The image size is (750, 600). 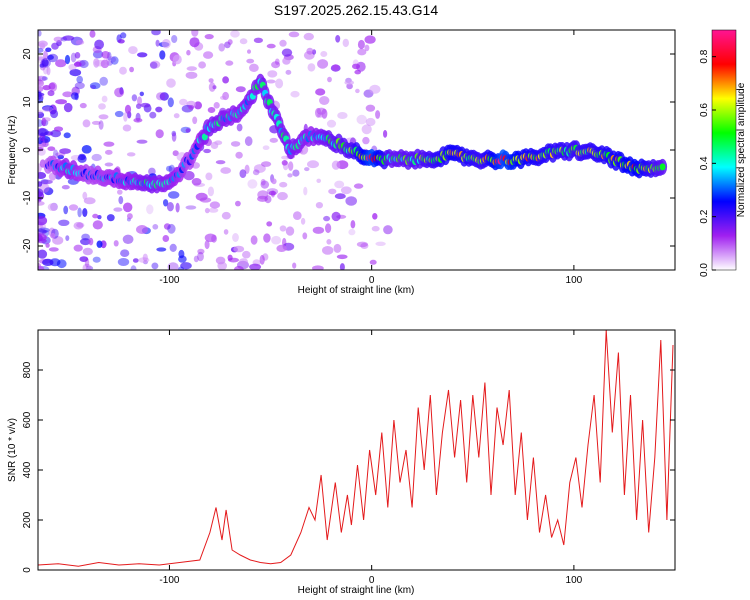 I want to click on y-tick-label: 600, so click(x=27, y=419).